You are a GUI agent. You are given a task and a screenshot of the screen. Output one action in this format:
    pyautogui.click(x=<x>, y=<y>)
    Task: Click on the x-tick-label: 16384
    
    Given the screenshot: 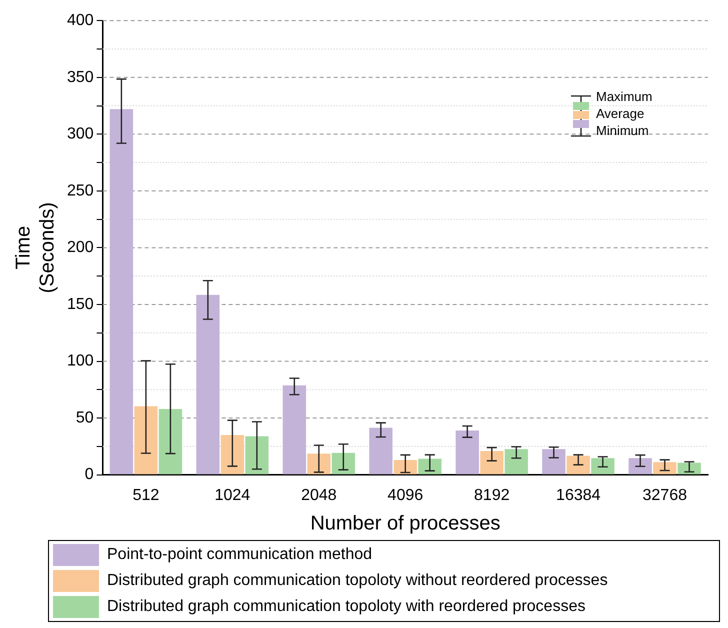 What is the action you would take?
    pyautogui.click(x=578, y=495)
    